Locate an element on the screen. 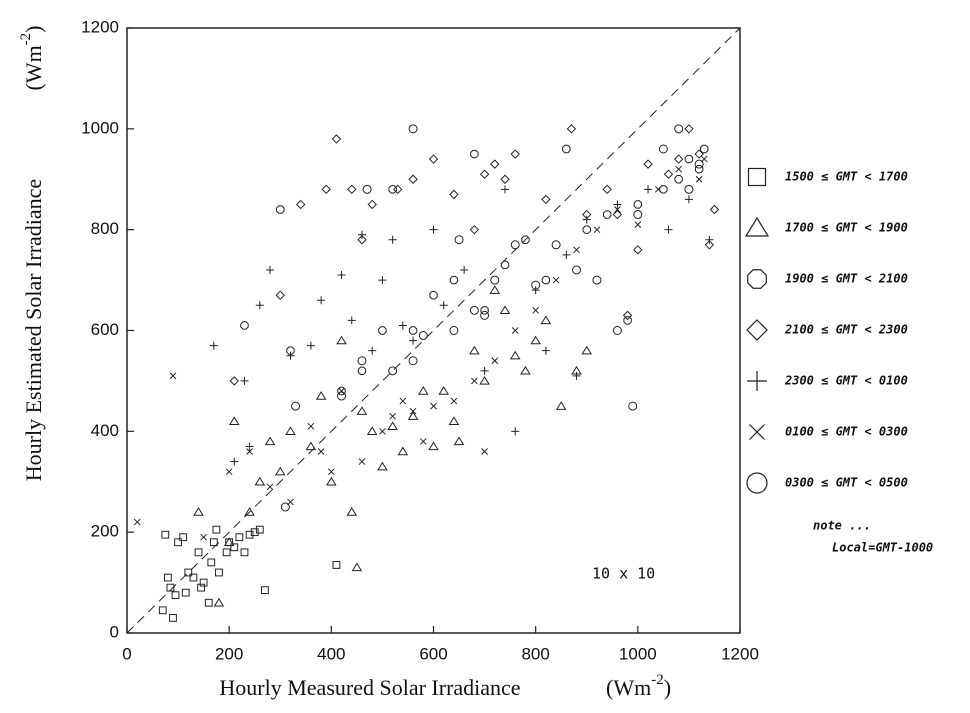 The width and height of the screenshot is (970, 713). legend-label: 0300 ≤ GMT < 0500 is located at coordinates (846, 483).